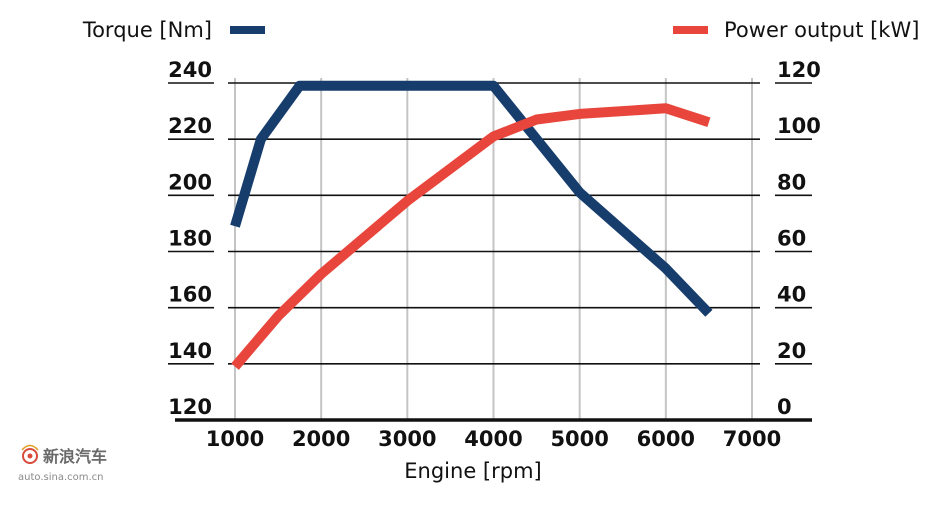 The height and width of the screenshot is (505, 950). What do you see at coordinates (190, 126) in the screenshot?
I see `left-tick-label-220: 220` at bounding box center [190, 126].